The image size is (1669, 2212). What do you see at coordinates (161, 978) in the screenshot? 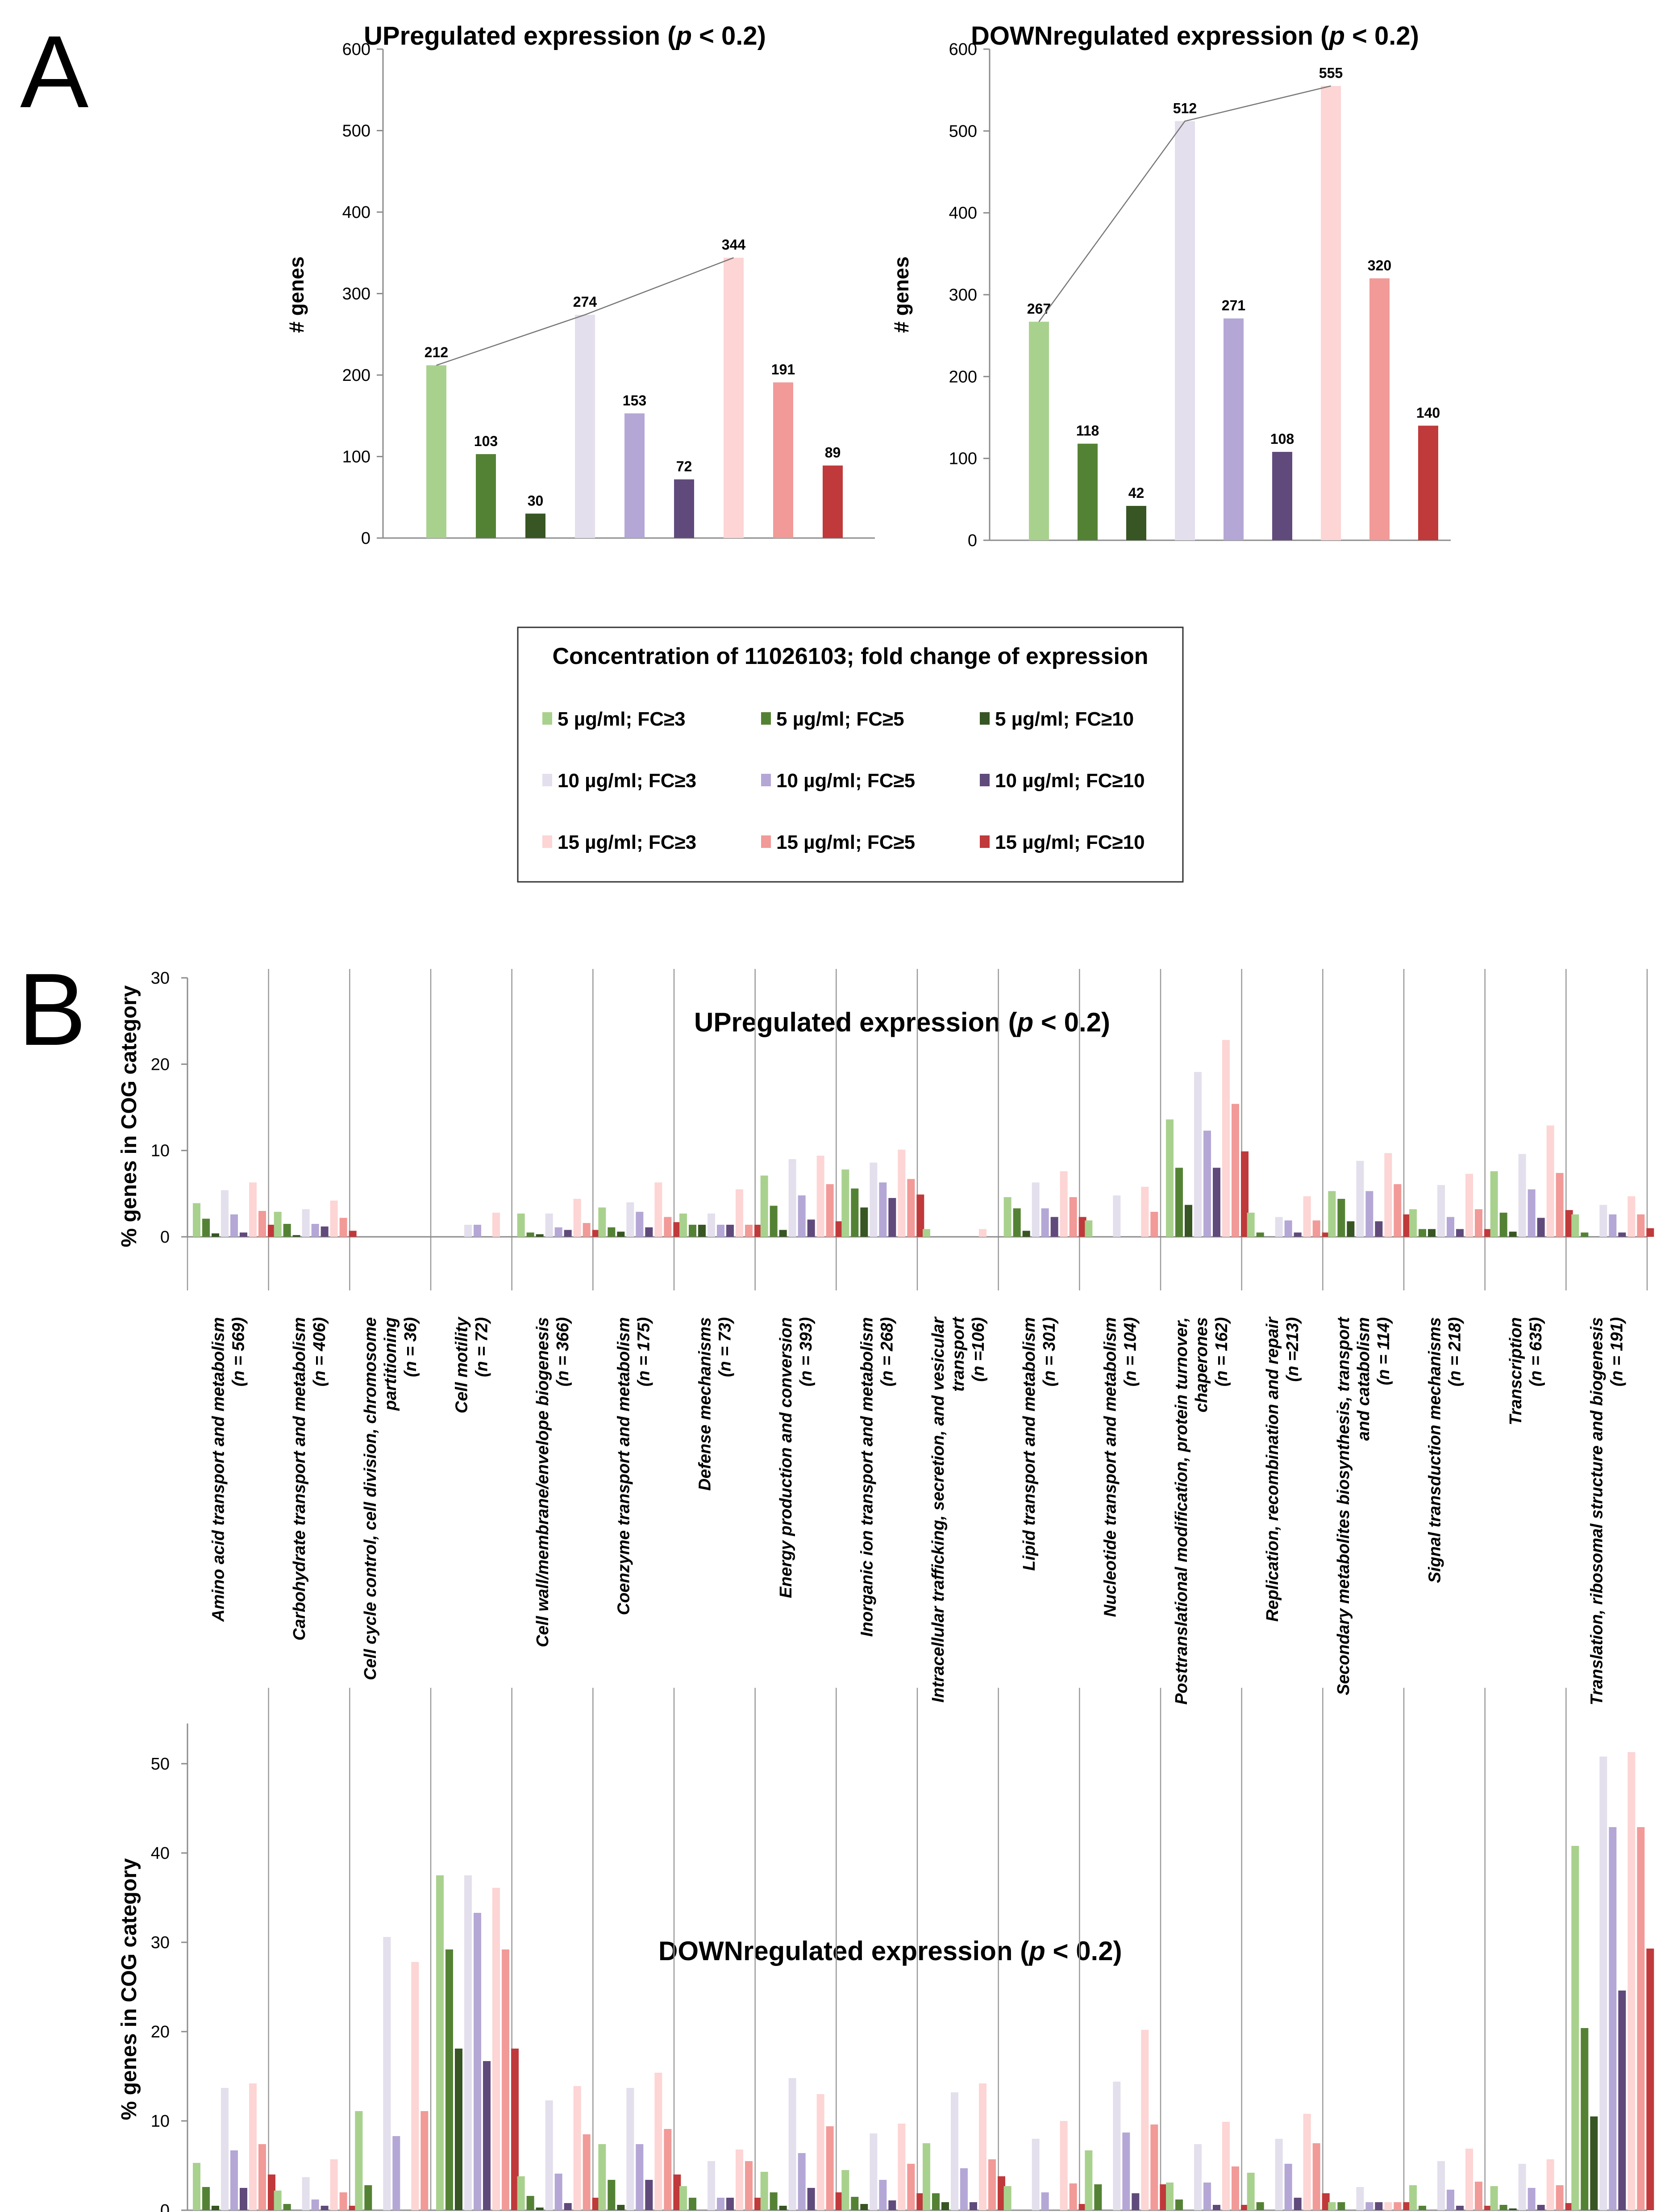
I see `y-tick-label: 30` at bounding box center [161, 978].